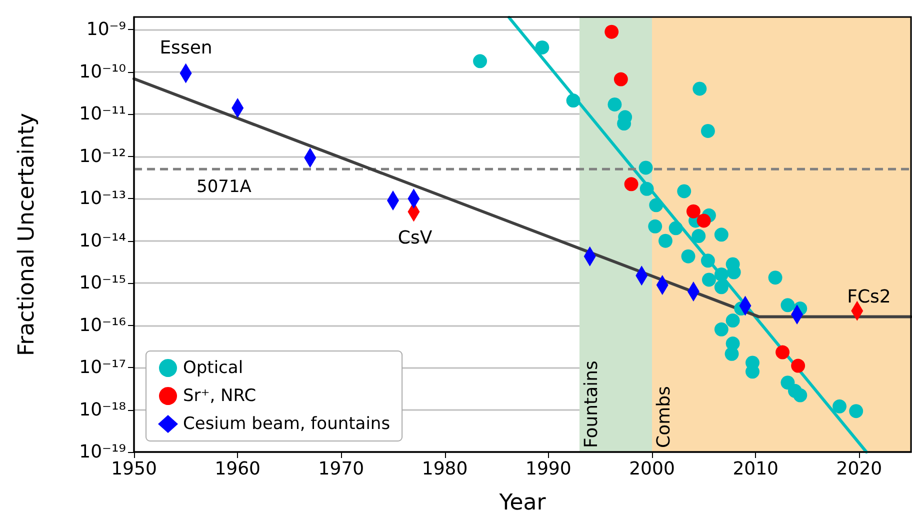  Describe the element at coordinates (548, 469) in the screenshot. I see `x-tick-label: 1990` at that location.